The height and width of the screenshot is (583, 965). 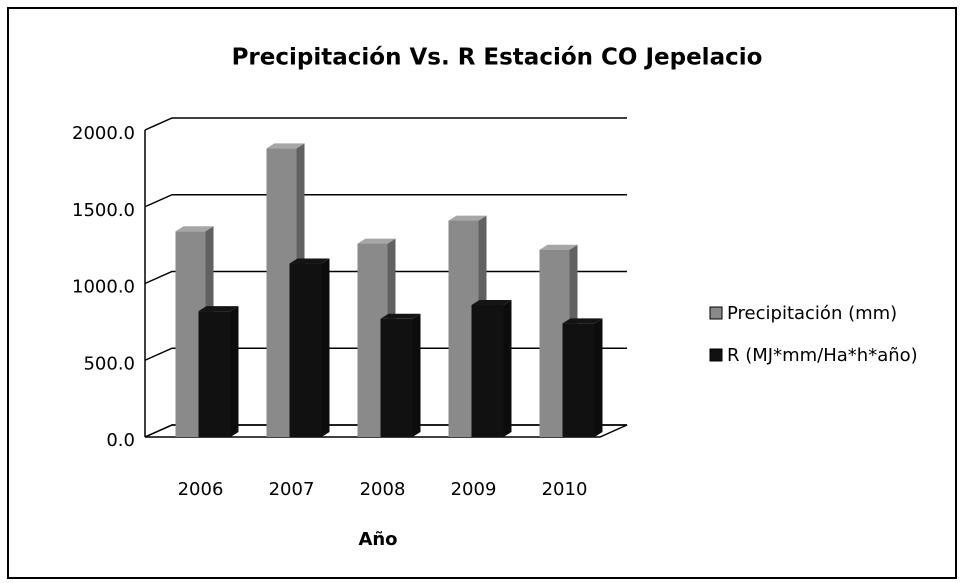 I want to click on x-tick-label: 2008, so click(x=383, y=489).